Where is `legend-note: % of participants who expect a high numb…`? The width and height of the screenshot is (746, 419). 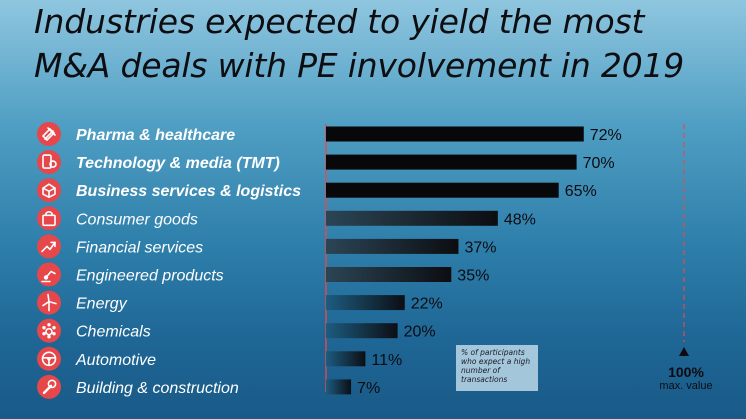 legend-note: % of participants who expect a high numb… is located at coordinates (497, 368).